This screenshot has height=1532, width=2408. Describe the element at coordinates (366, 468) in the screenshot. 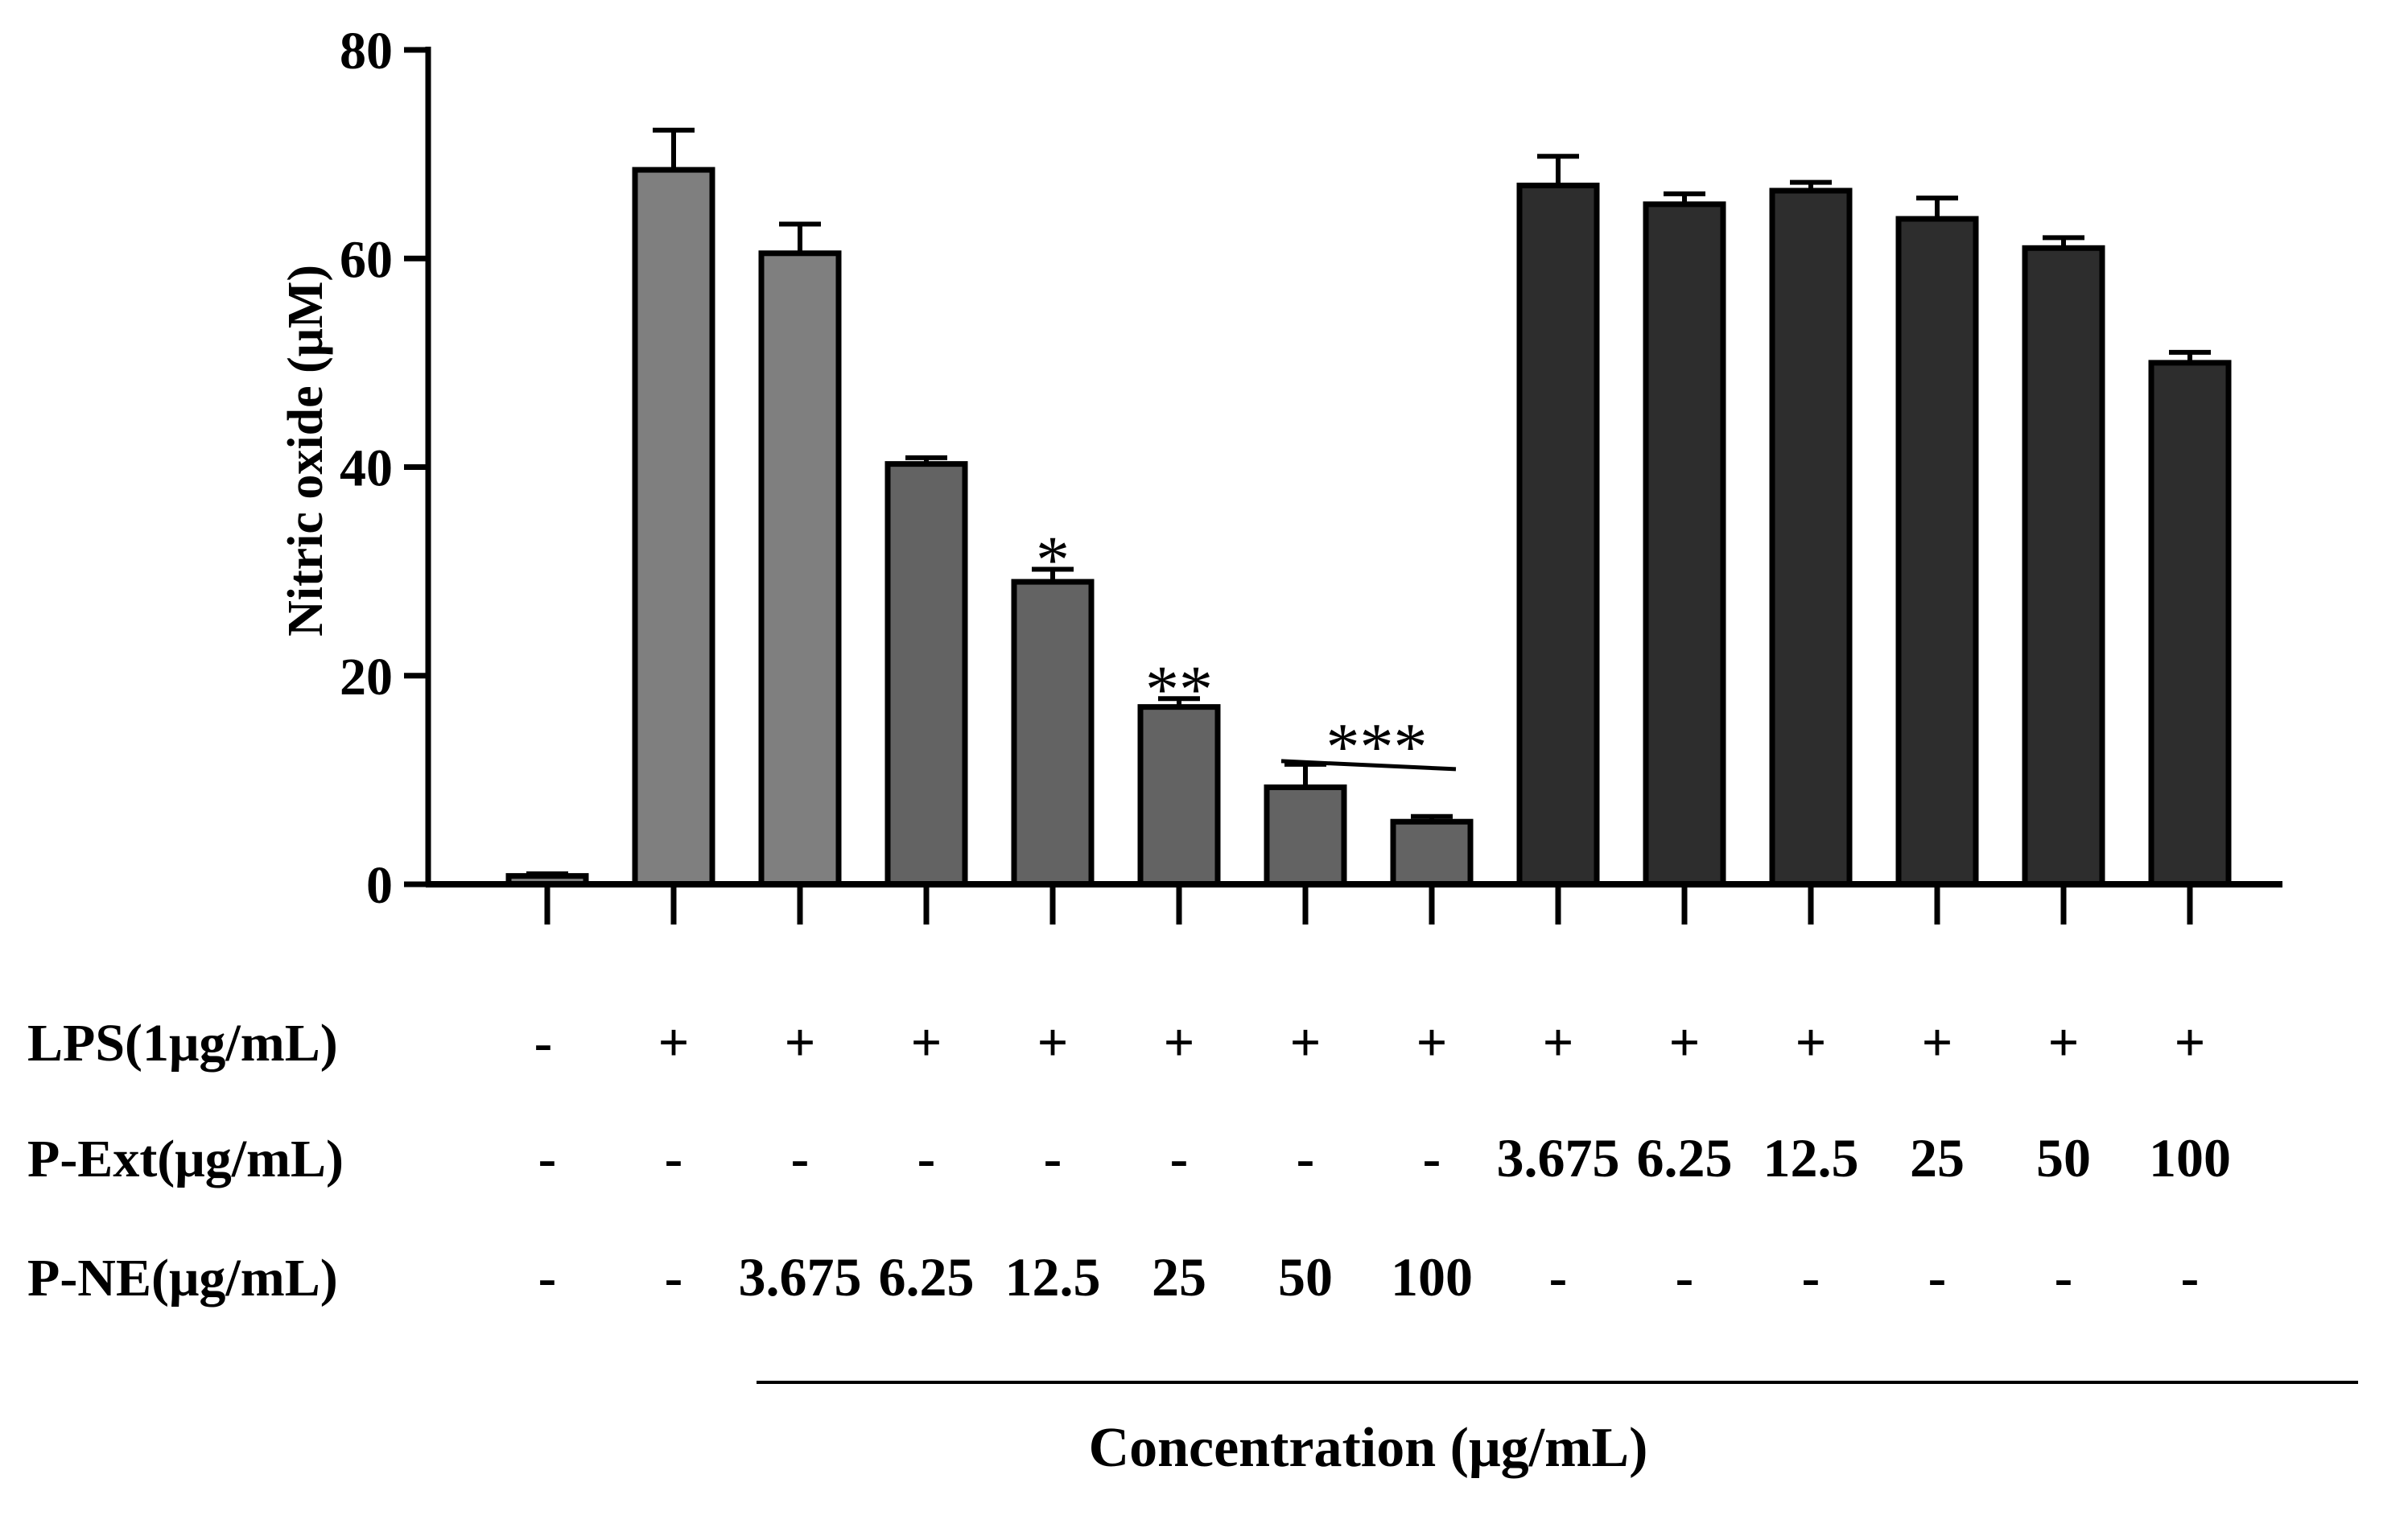

I see `y-tick-label: 40` at that location.